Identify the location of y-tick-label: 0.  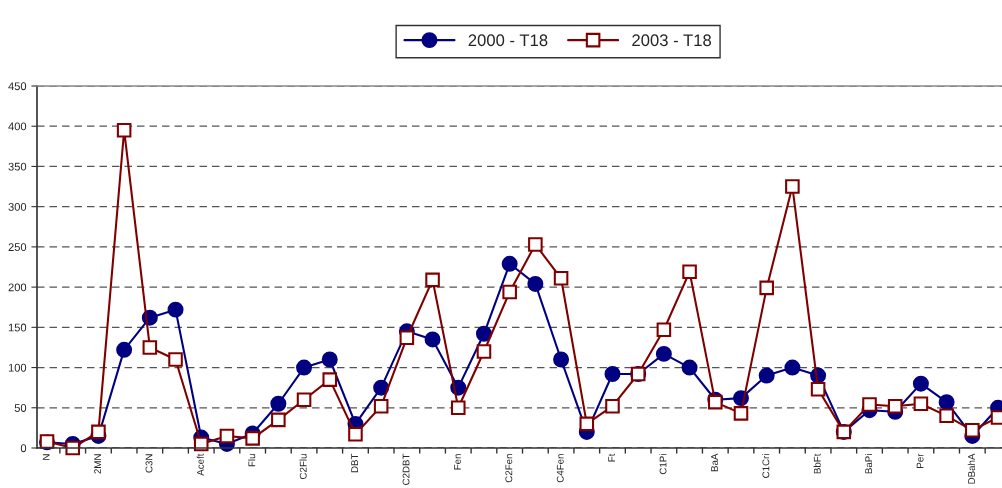
(23, 448).